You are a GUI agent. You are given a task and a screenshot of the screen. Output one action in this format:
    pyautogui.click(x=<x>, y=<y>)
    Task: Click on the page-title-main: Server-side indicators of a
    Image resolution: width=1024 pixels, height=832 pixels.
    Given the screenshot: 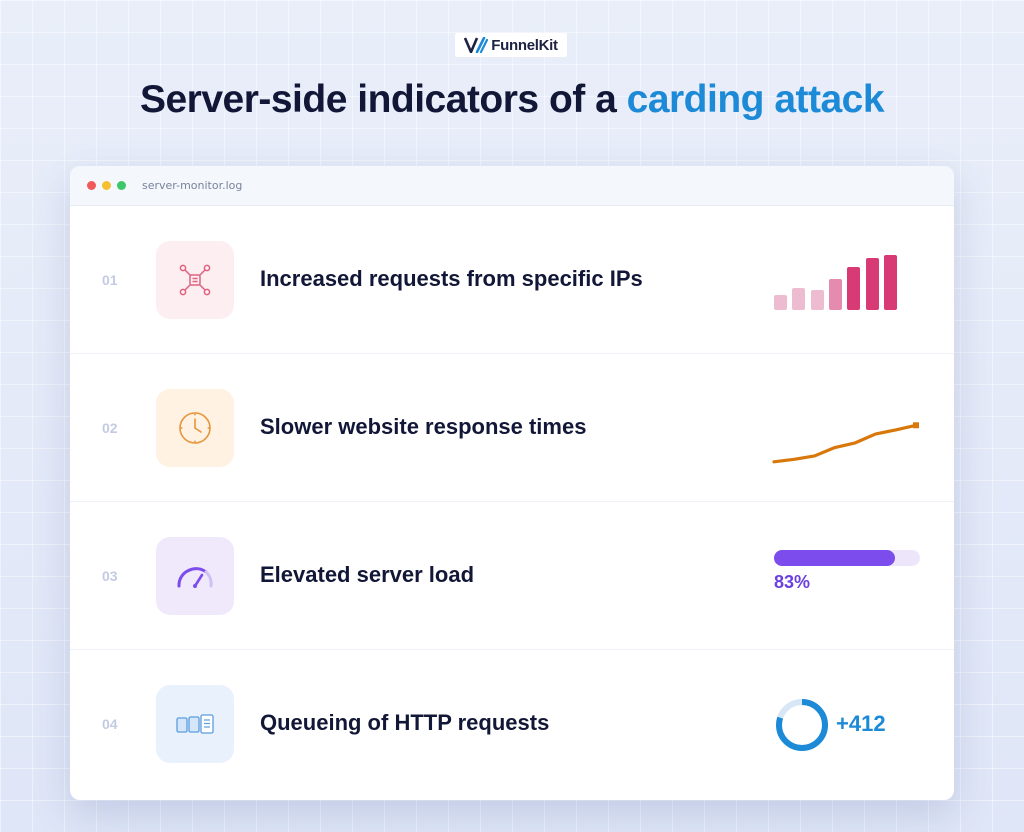 What is the action you would take?
    pyautogui.click(x=383, y=99)
    